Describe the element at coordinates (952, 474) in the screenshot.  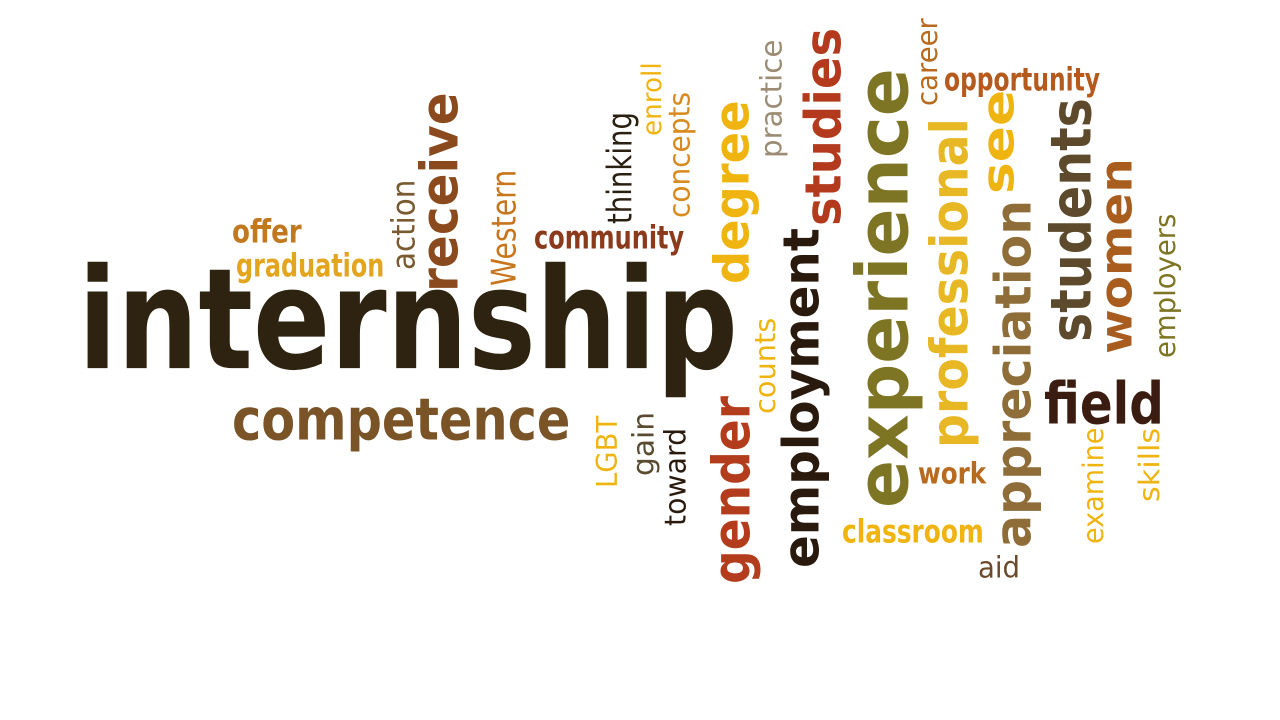
I see `word-work: work` at that location.